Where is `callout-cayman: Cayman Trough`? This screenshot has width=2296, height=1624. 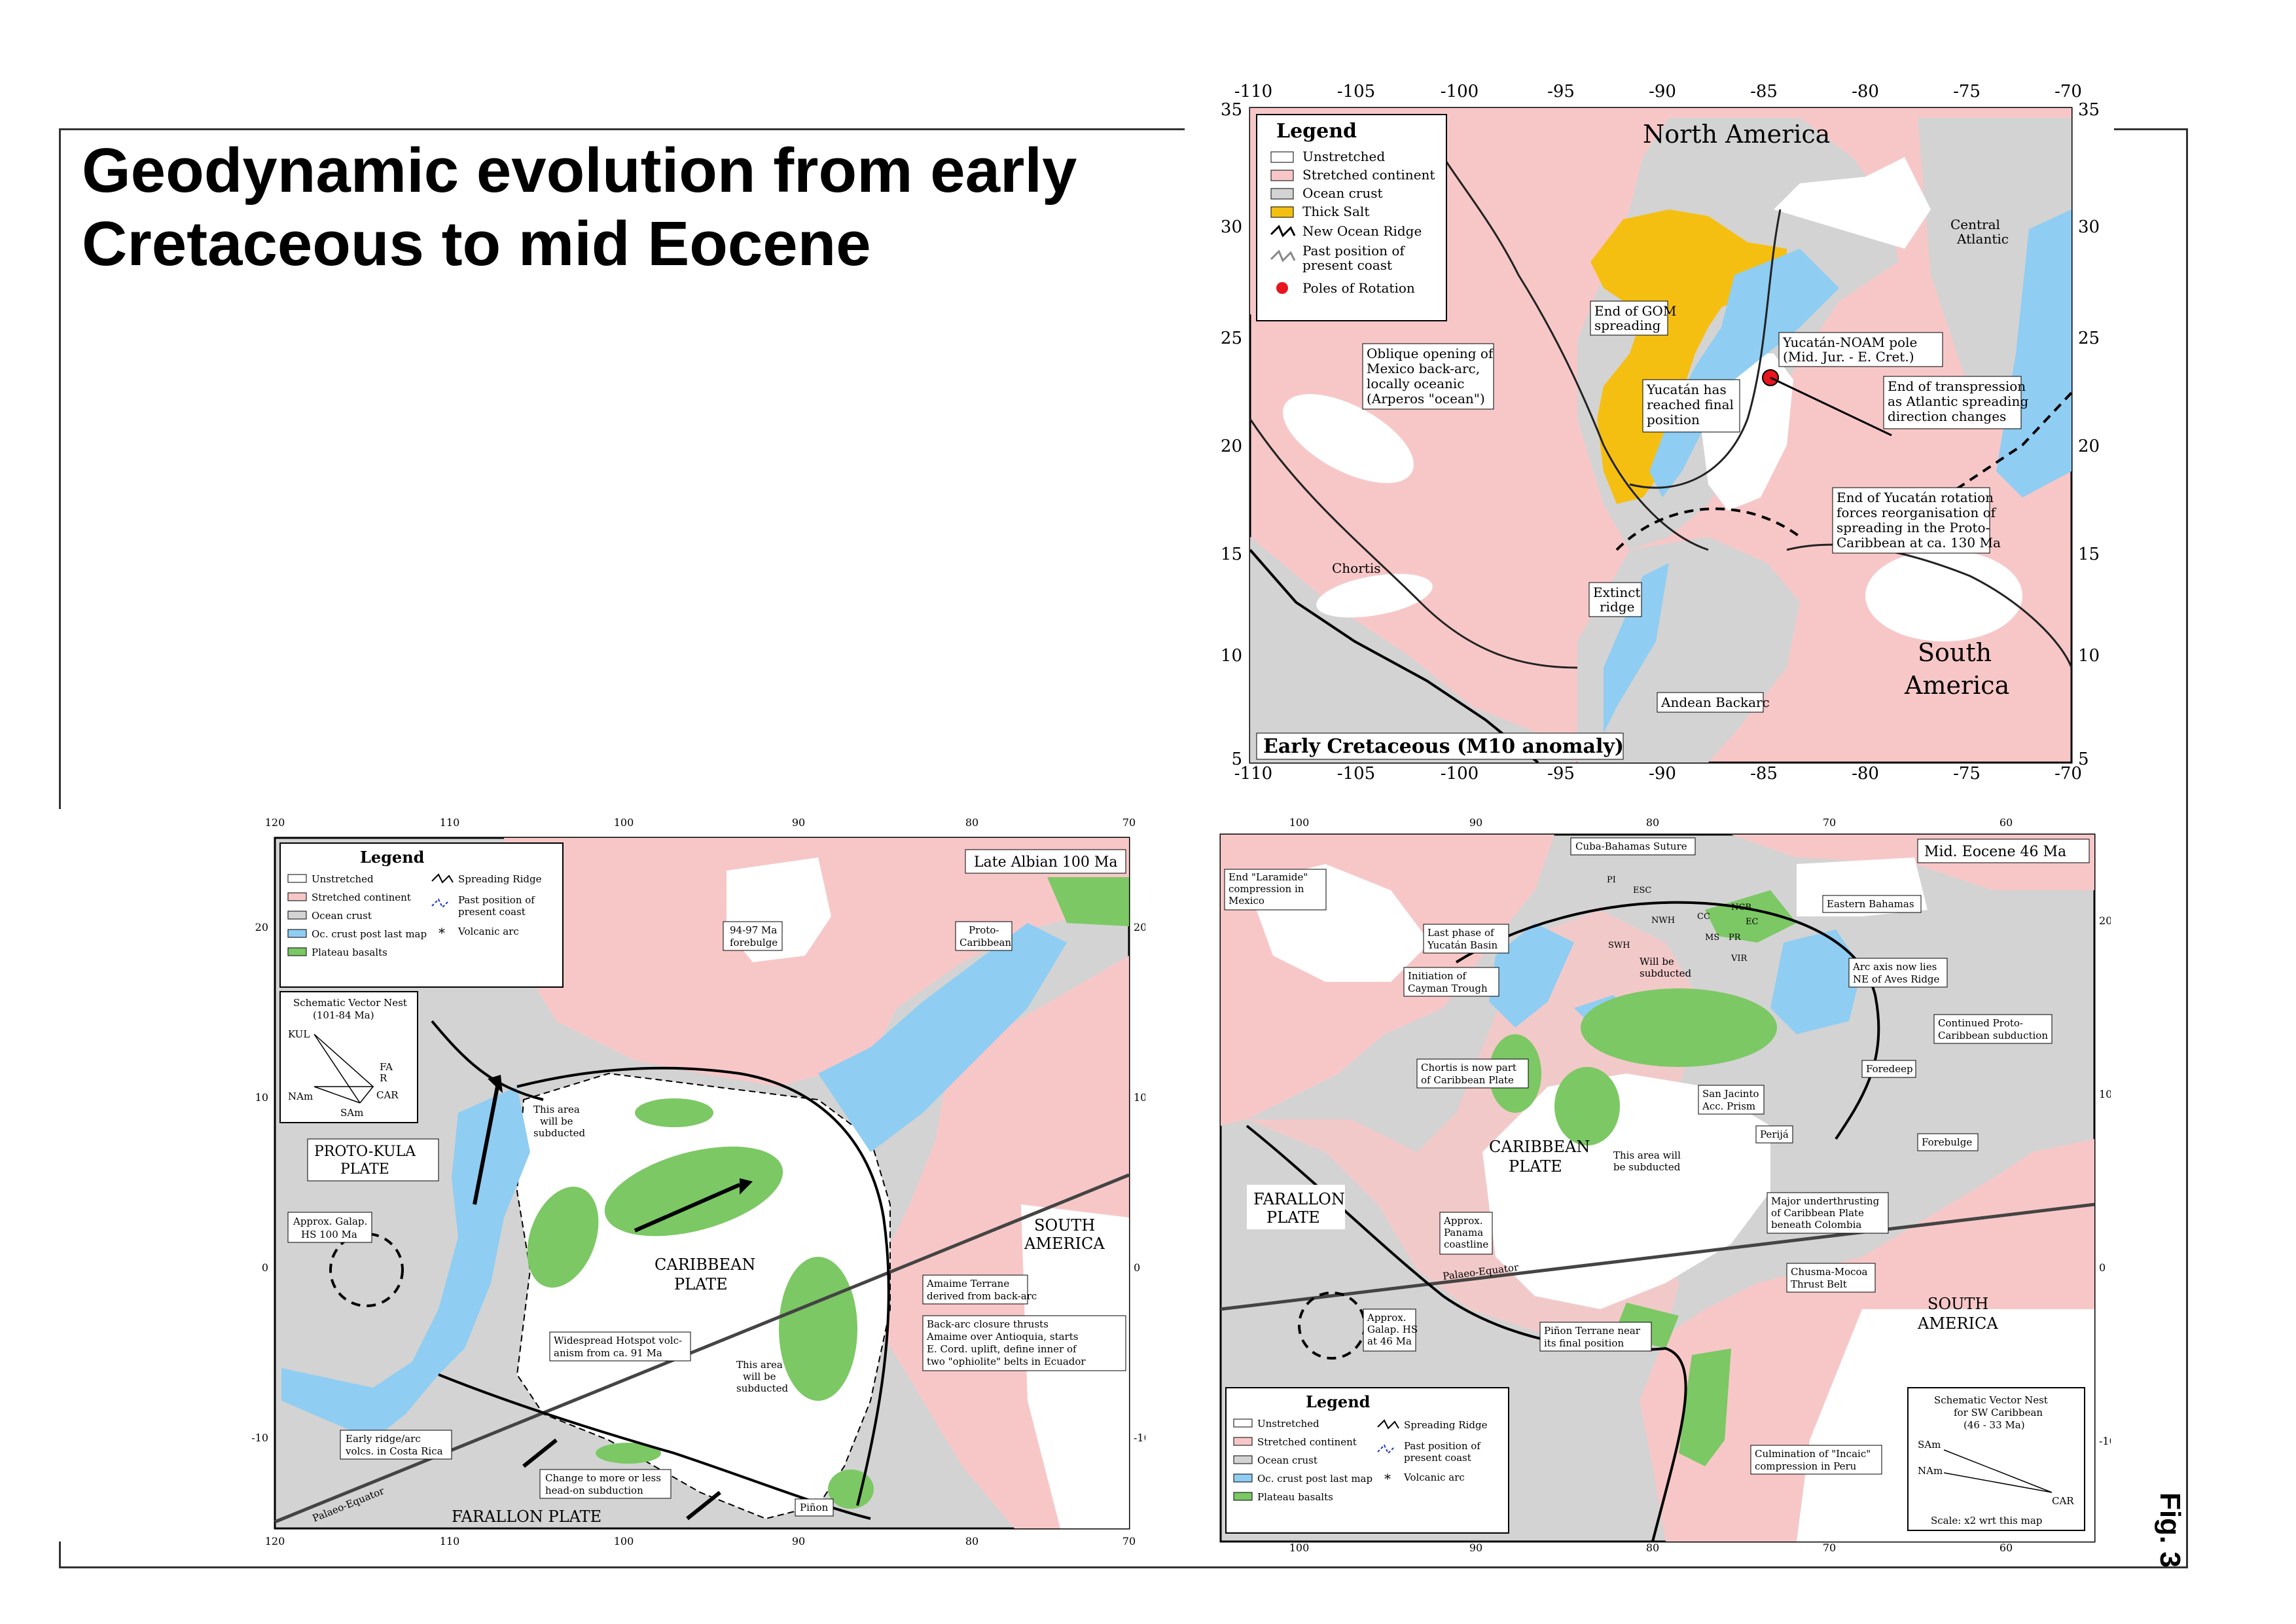 callout-cayman: Cayman Trough is located at coordinates (1448, 989).